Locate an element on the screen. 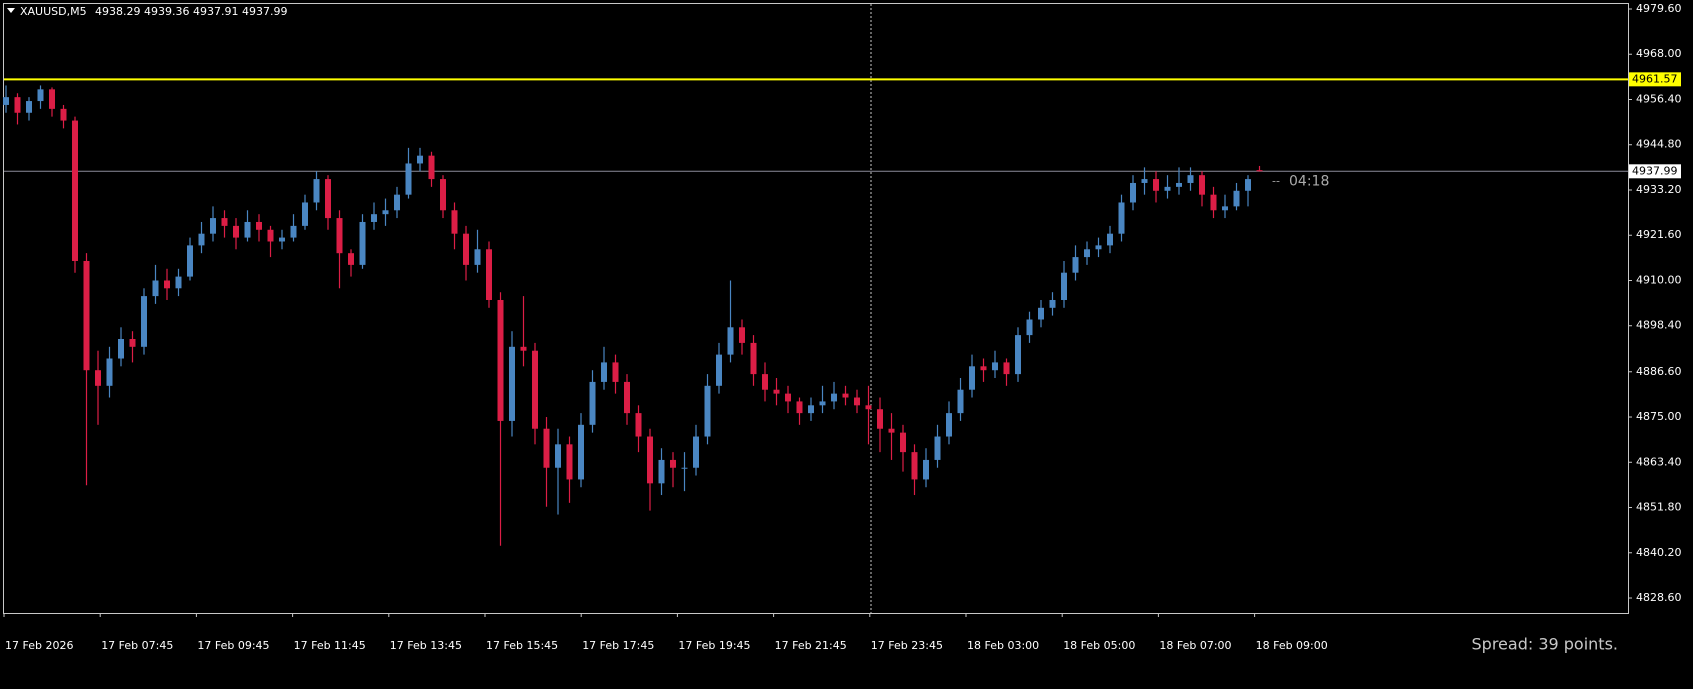  x-tick-label: 18 Feb 05:00 is located at coordinates (1099, 645).